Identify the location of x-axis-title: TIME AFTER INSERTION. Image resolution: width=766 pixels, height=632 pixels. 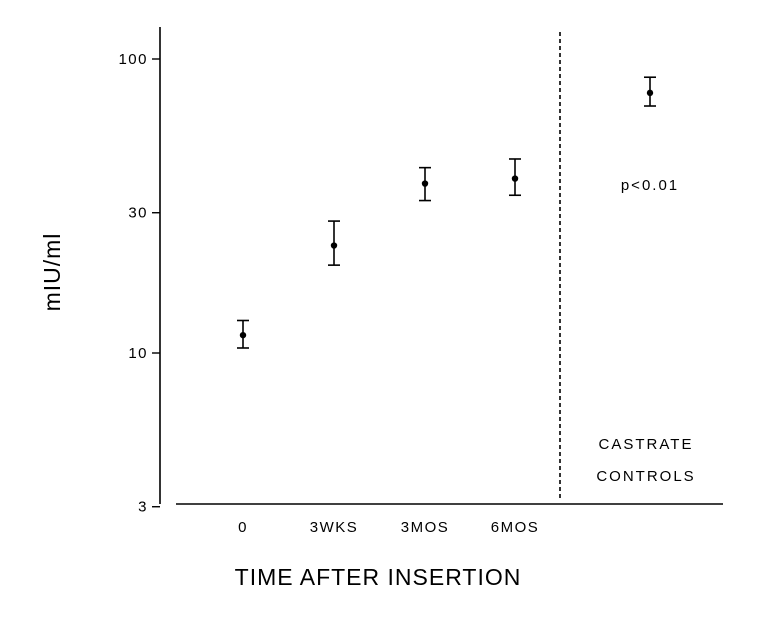
(378, 577).